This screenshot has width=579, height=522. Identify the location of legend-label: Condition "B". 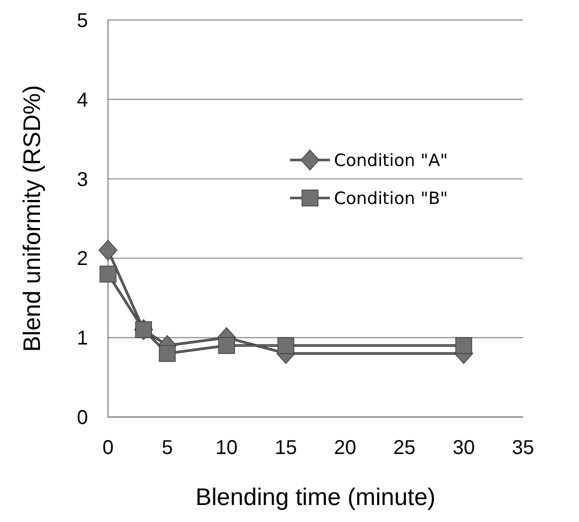
(391, 198).